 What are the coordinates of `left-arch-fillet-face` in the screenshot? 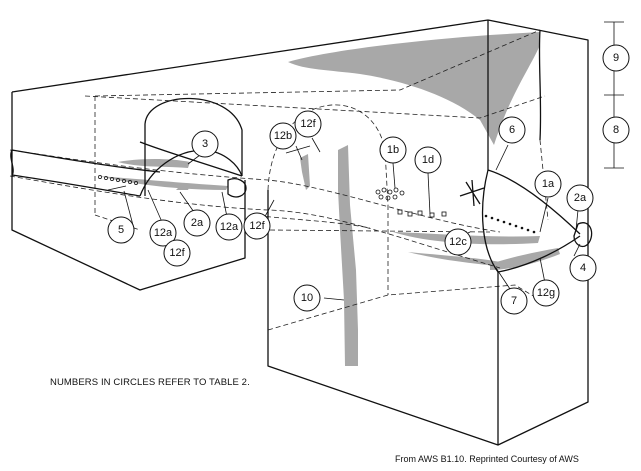 It's located at (191, 173).